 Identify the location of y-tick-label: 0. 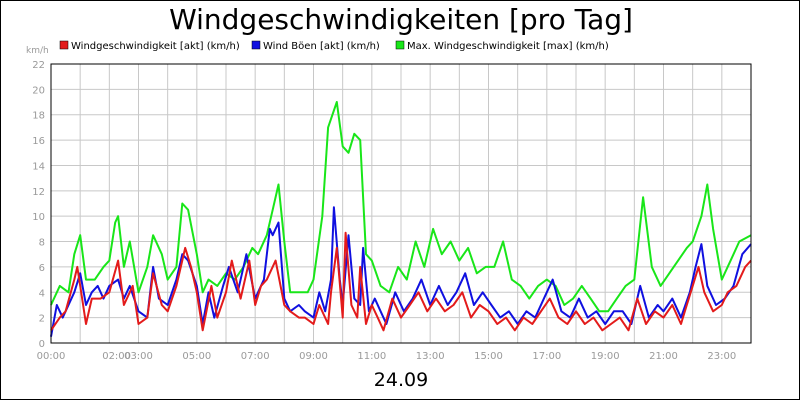
(42, 344).